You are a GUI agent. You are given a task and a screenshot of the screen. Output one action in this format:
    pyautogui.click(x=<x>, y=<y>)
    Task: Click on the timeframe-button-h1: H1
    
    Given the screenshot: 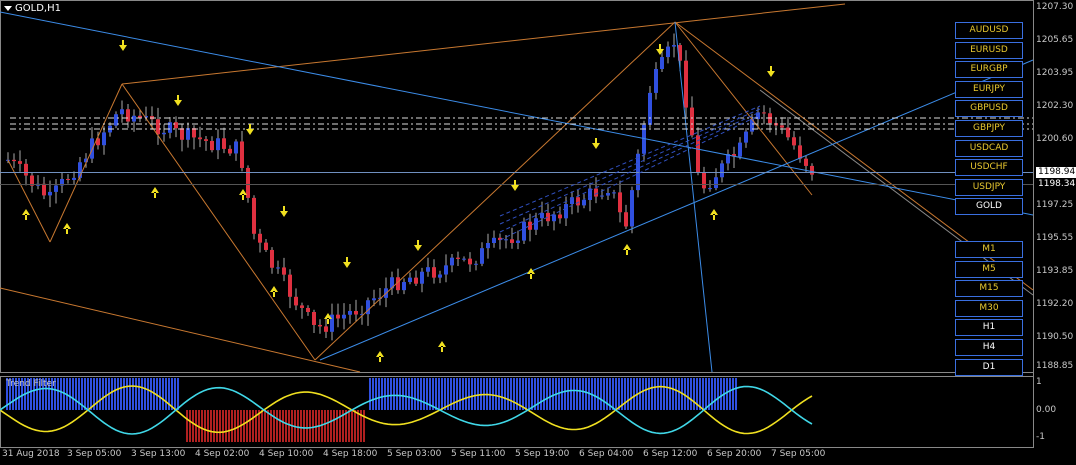 What is the action you would take?
    pyautogui.click(x=989, y=328)
    